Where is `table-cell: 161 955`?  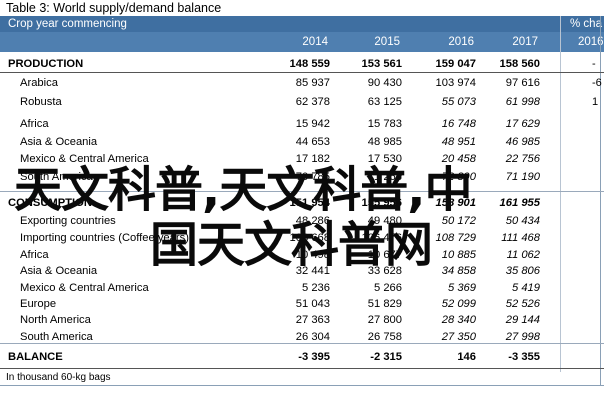 table-cell: 161 955 is located at coordinates (519, 203).